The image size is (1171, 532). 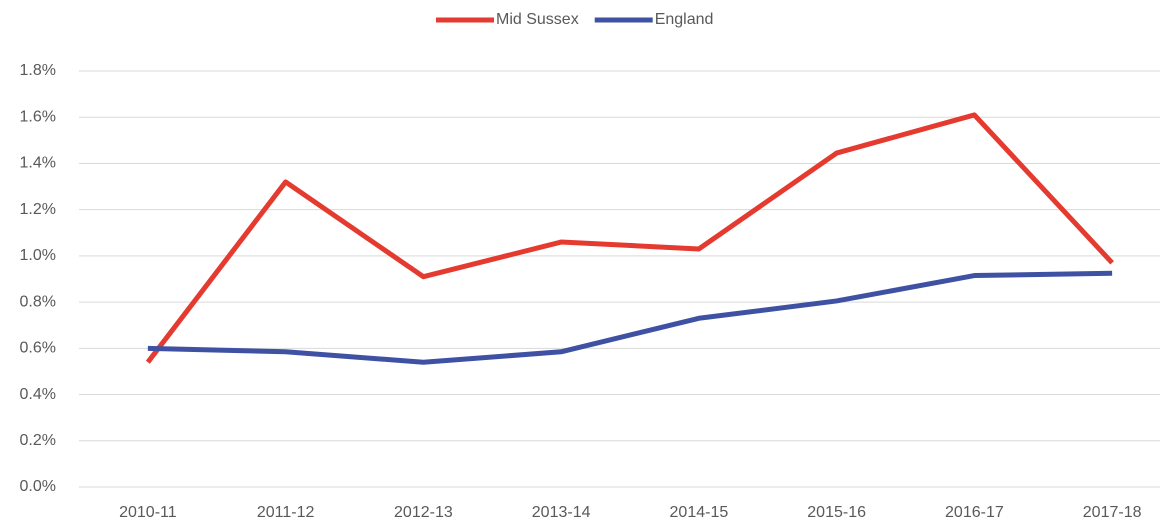 I want to click on y-tick-label: 0.2%, so click(x=38, y=440).